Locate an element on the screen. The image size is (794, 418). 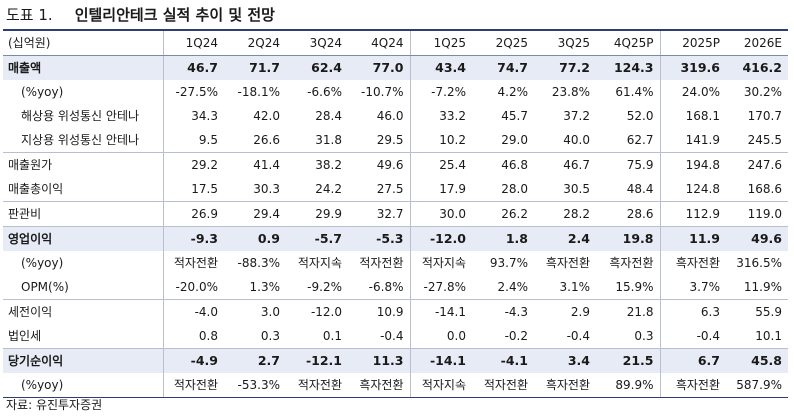
table-cell: -6.6% is located at coordinates (324, 92).